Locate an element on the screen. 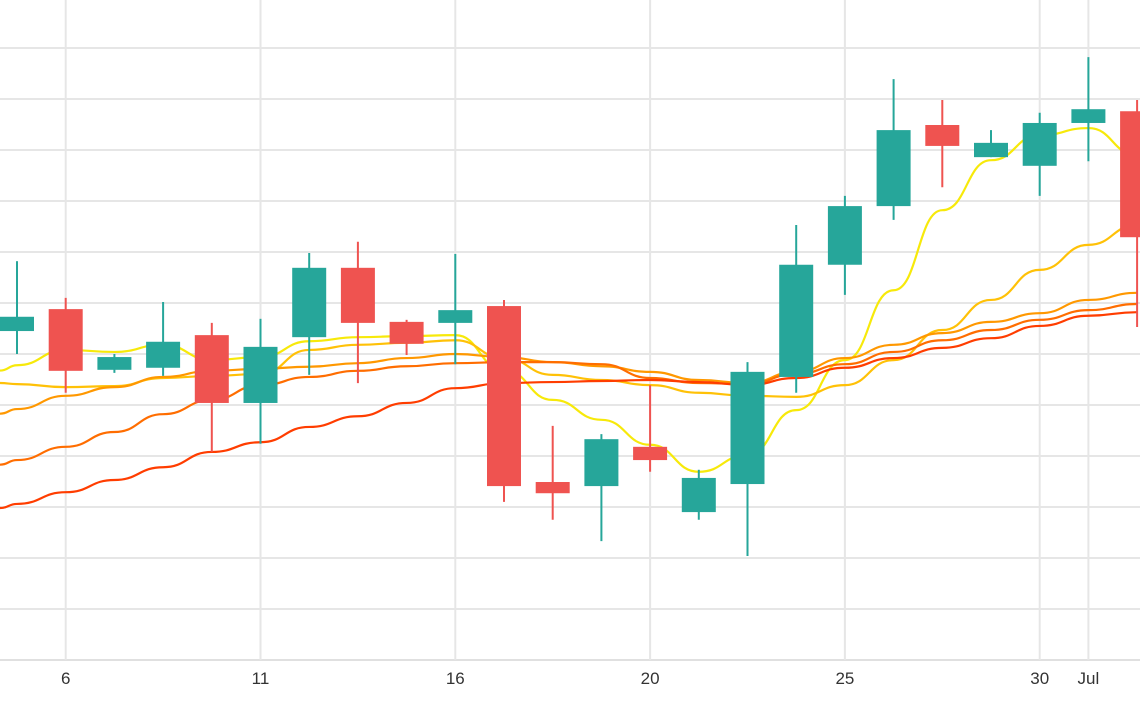 The height and width of the screenshot is (710, 1140). x-tick-label: 6 is located at coordinates (65, 678).